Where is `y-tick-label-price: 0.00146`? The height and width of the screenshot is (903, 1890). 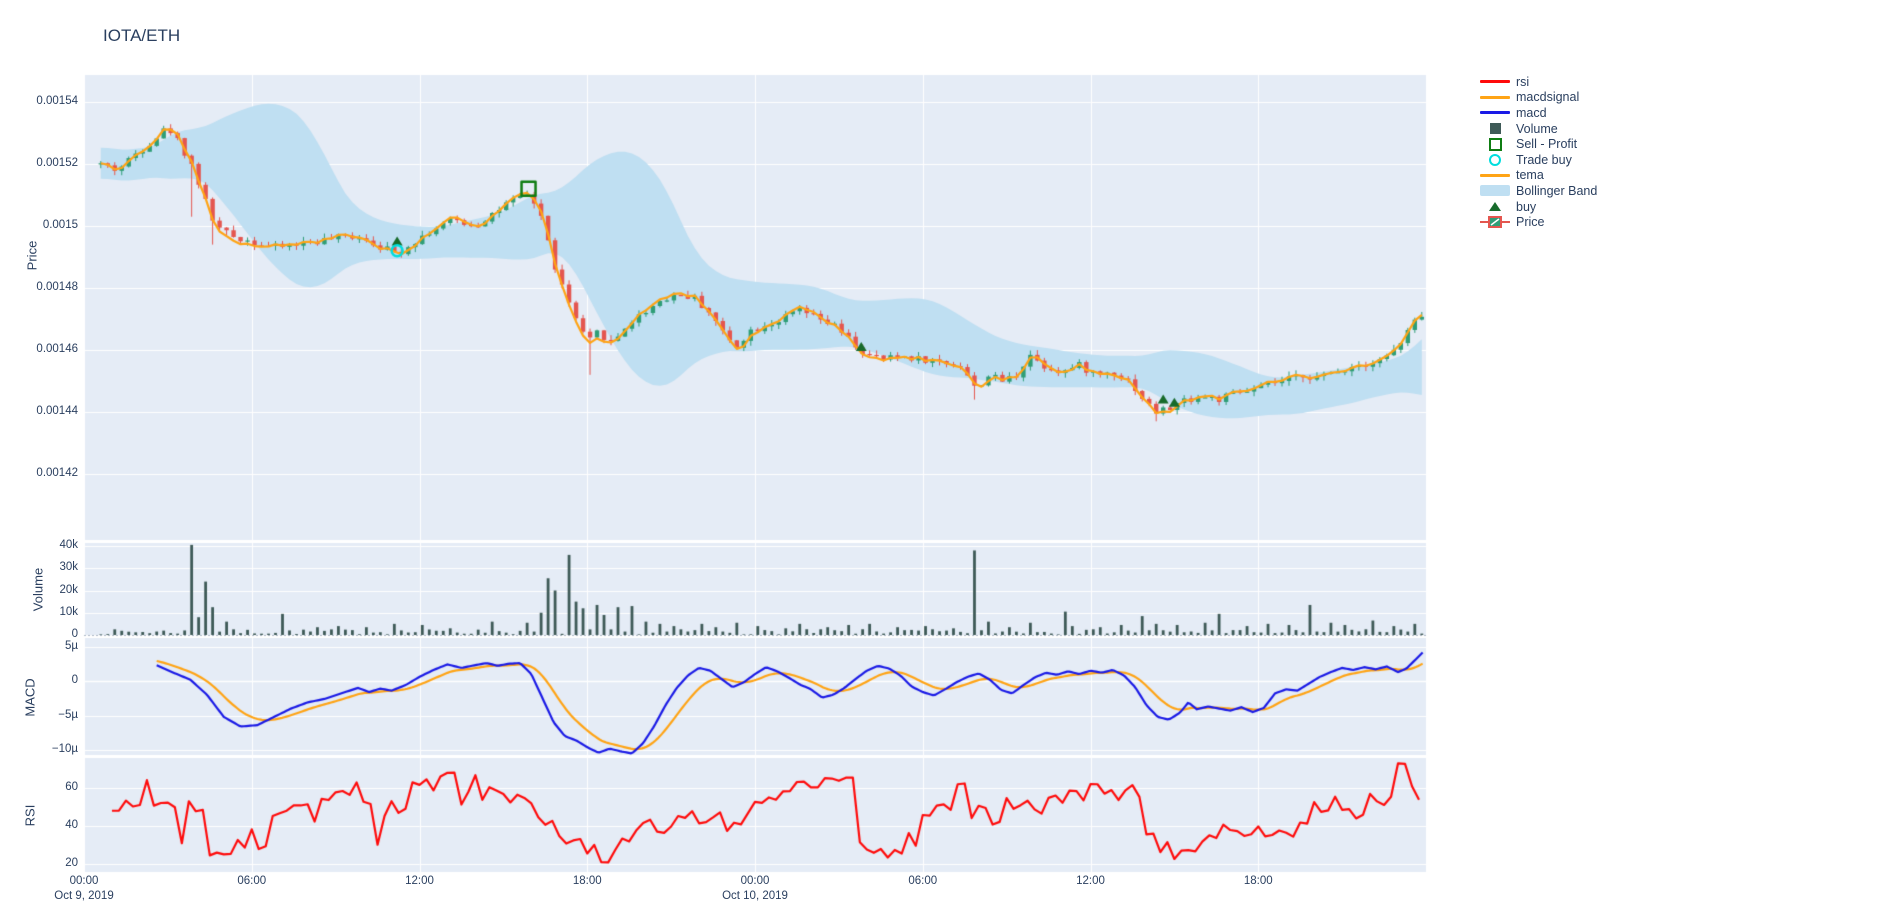
y-tick-label-price: 0.00146 is located at coordinates (57, 349).